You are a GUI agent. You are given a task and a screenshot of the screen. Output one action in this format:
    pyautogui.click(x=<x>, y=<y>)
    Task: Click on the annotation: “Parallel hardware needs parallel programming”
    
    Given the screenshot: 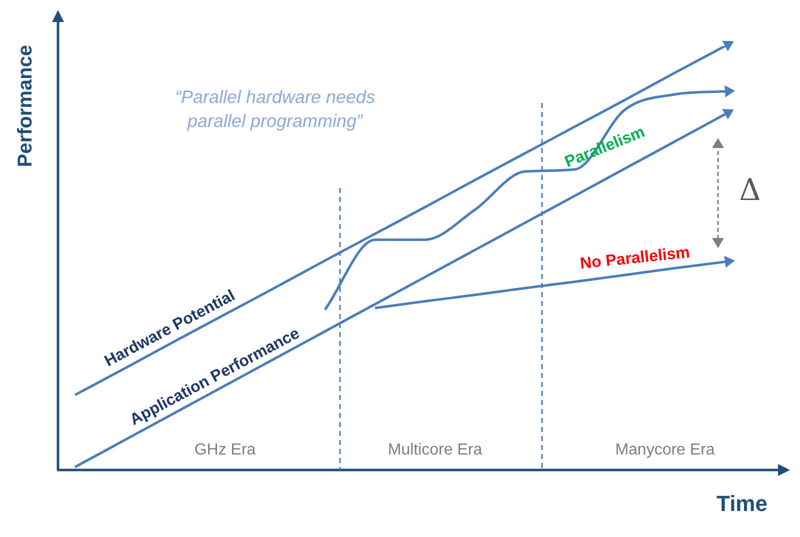 What is the action you would take?
    pyautogui.click(x=275, y=109)
    